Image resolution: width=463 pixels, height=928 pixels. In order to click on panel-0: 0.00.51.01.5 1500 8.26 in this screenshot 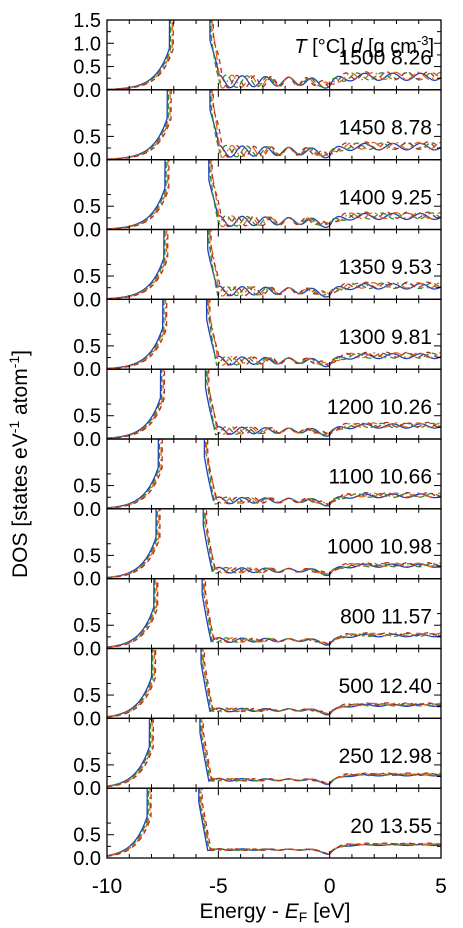, I will do `click(257, 56)`.